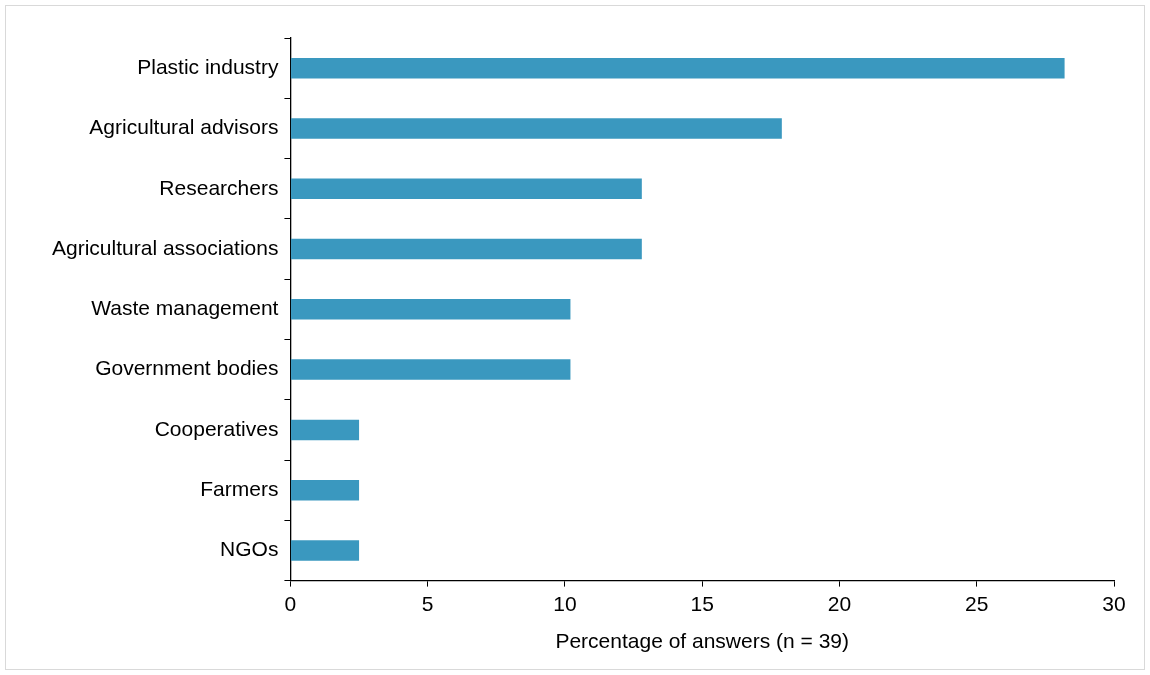 The image size is (1150, 675). Describe the element at coordinates (1114, 603) in the screenshot. I see `x-tick-label: 30` at that location.